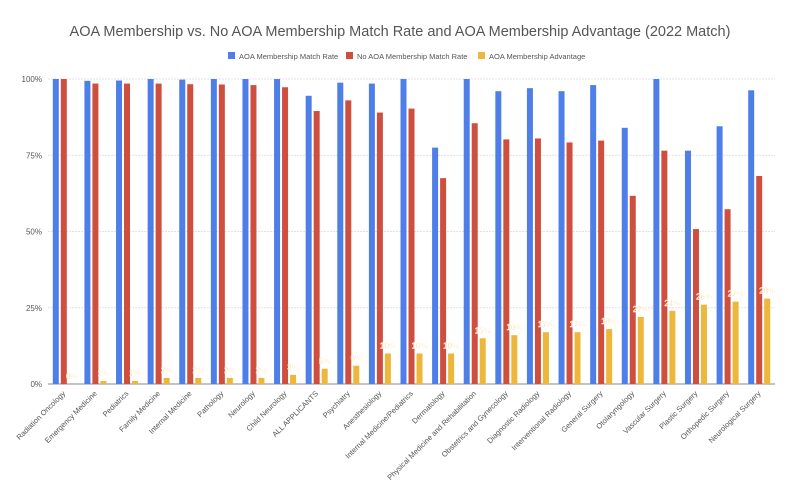 Image resolution: width=800 pixels, height=495 pixels. What do you see at coordinates (541, 420) in the screenshot?
I see `x-tick-label: Interventional Radiology` at bounding box center [541, 420].